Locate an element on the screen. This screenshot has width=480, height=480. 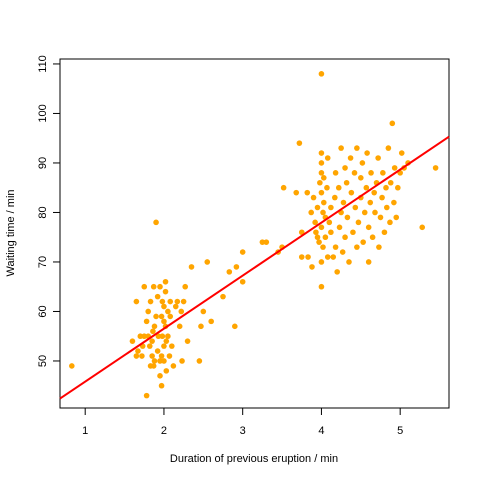
y-tick-label: 110 is located at coordinates (43, 64).